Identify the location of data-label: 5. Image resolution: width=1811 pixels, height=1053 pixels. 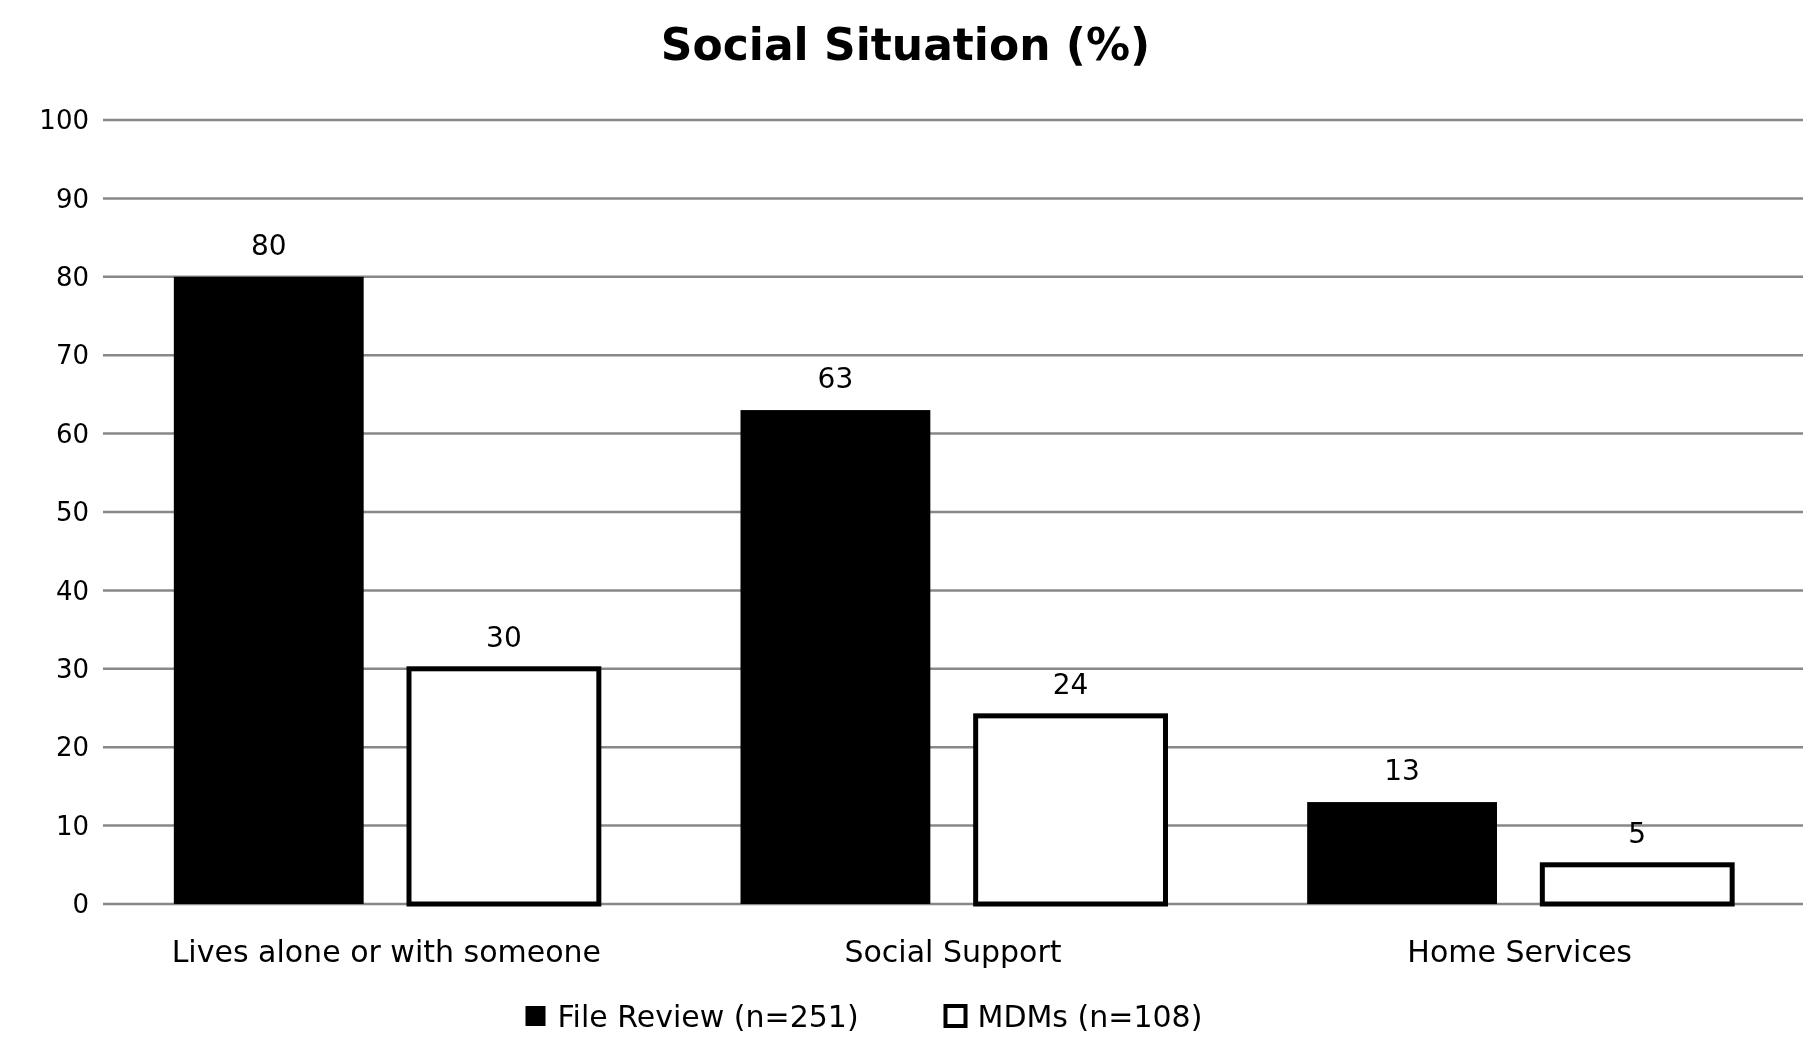
(1637, 833).